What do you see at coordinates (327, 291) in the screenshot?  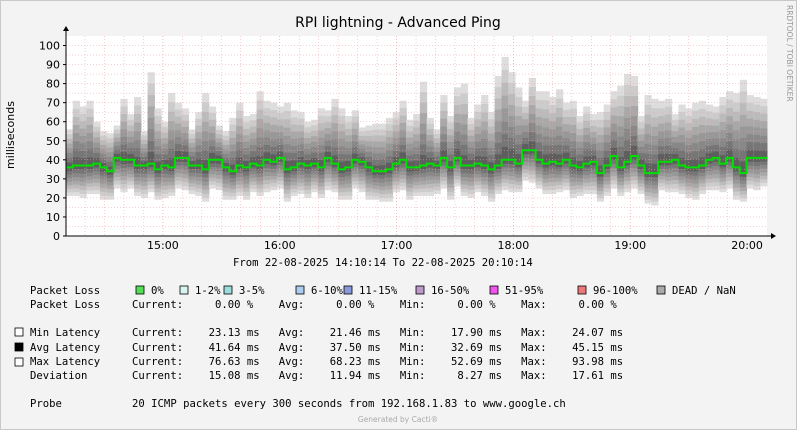 I see `packet-loss-label: 6-10%` at bounding box center [327, 291].